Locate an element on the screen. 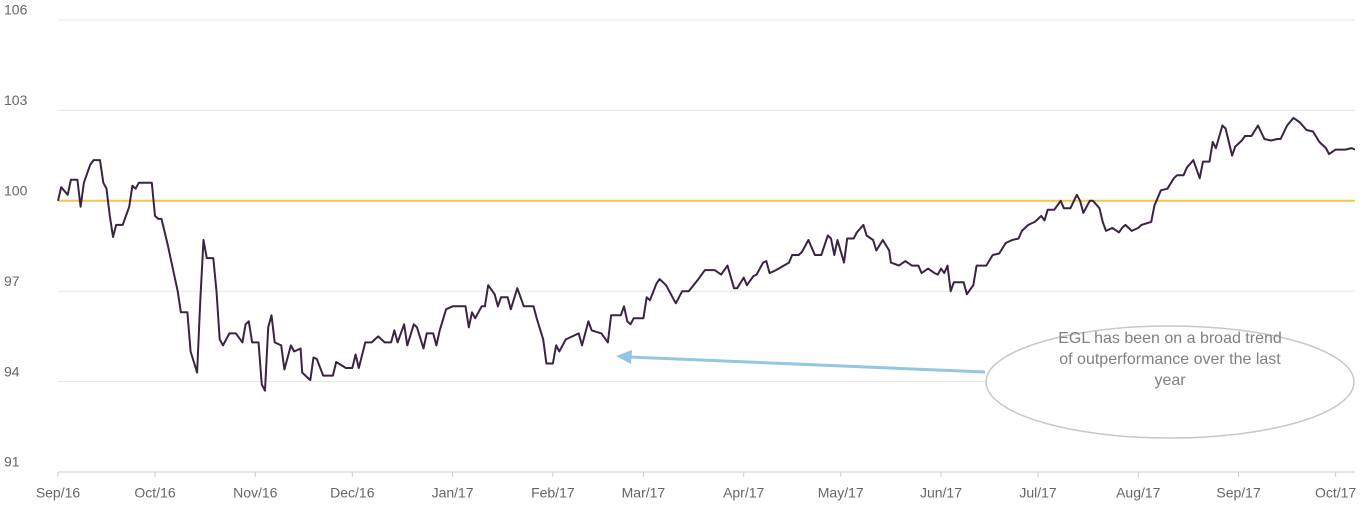 The width and height of the screenshot is (1364, 508). x-tick-label: Oct/16 is located at coordinates (154, 493).